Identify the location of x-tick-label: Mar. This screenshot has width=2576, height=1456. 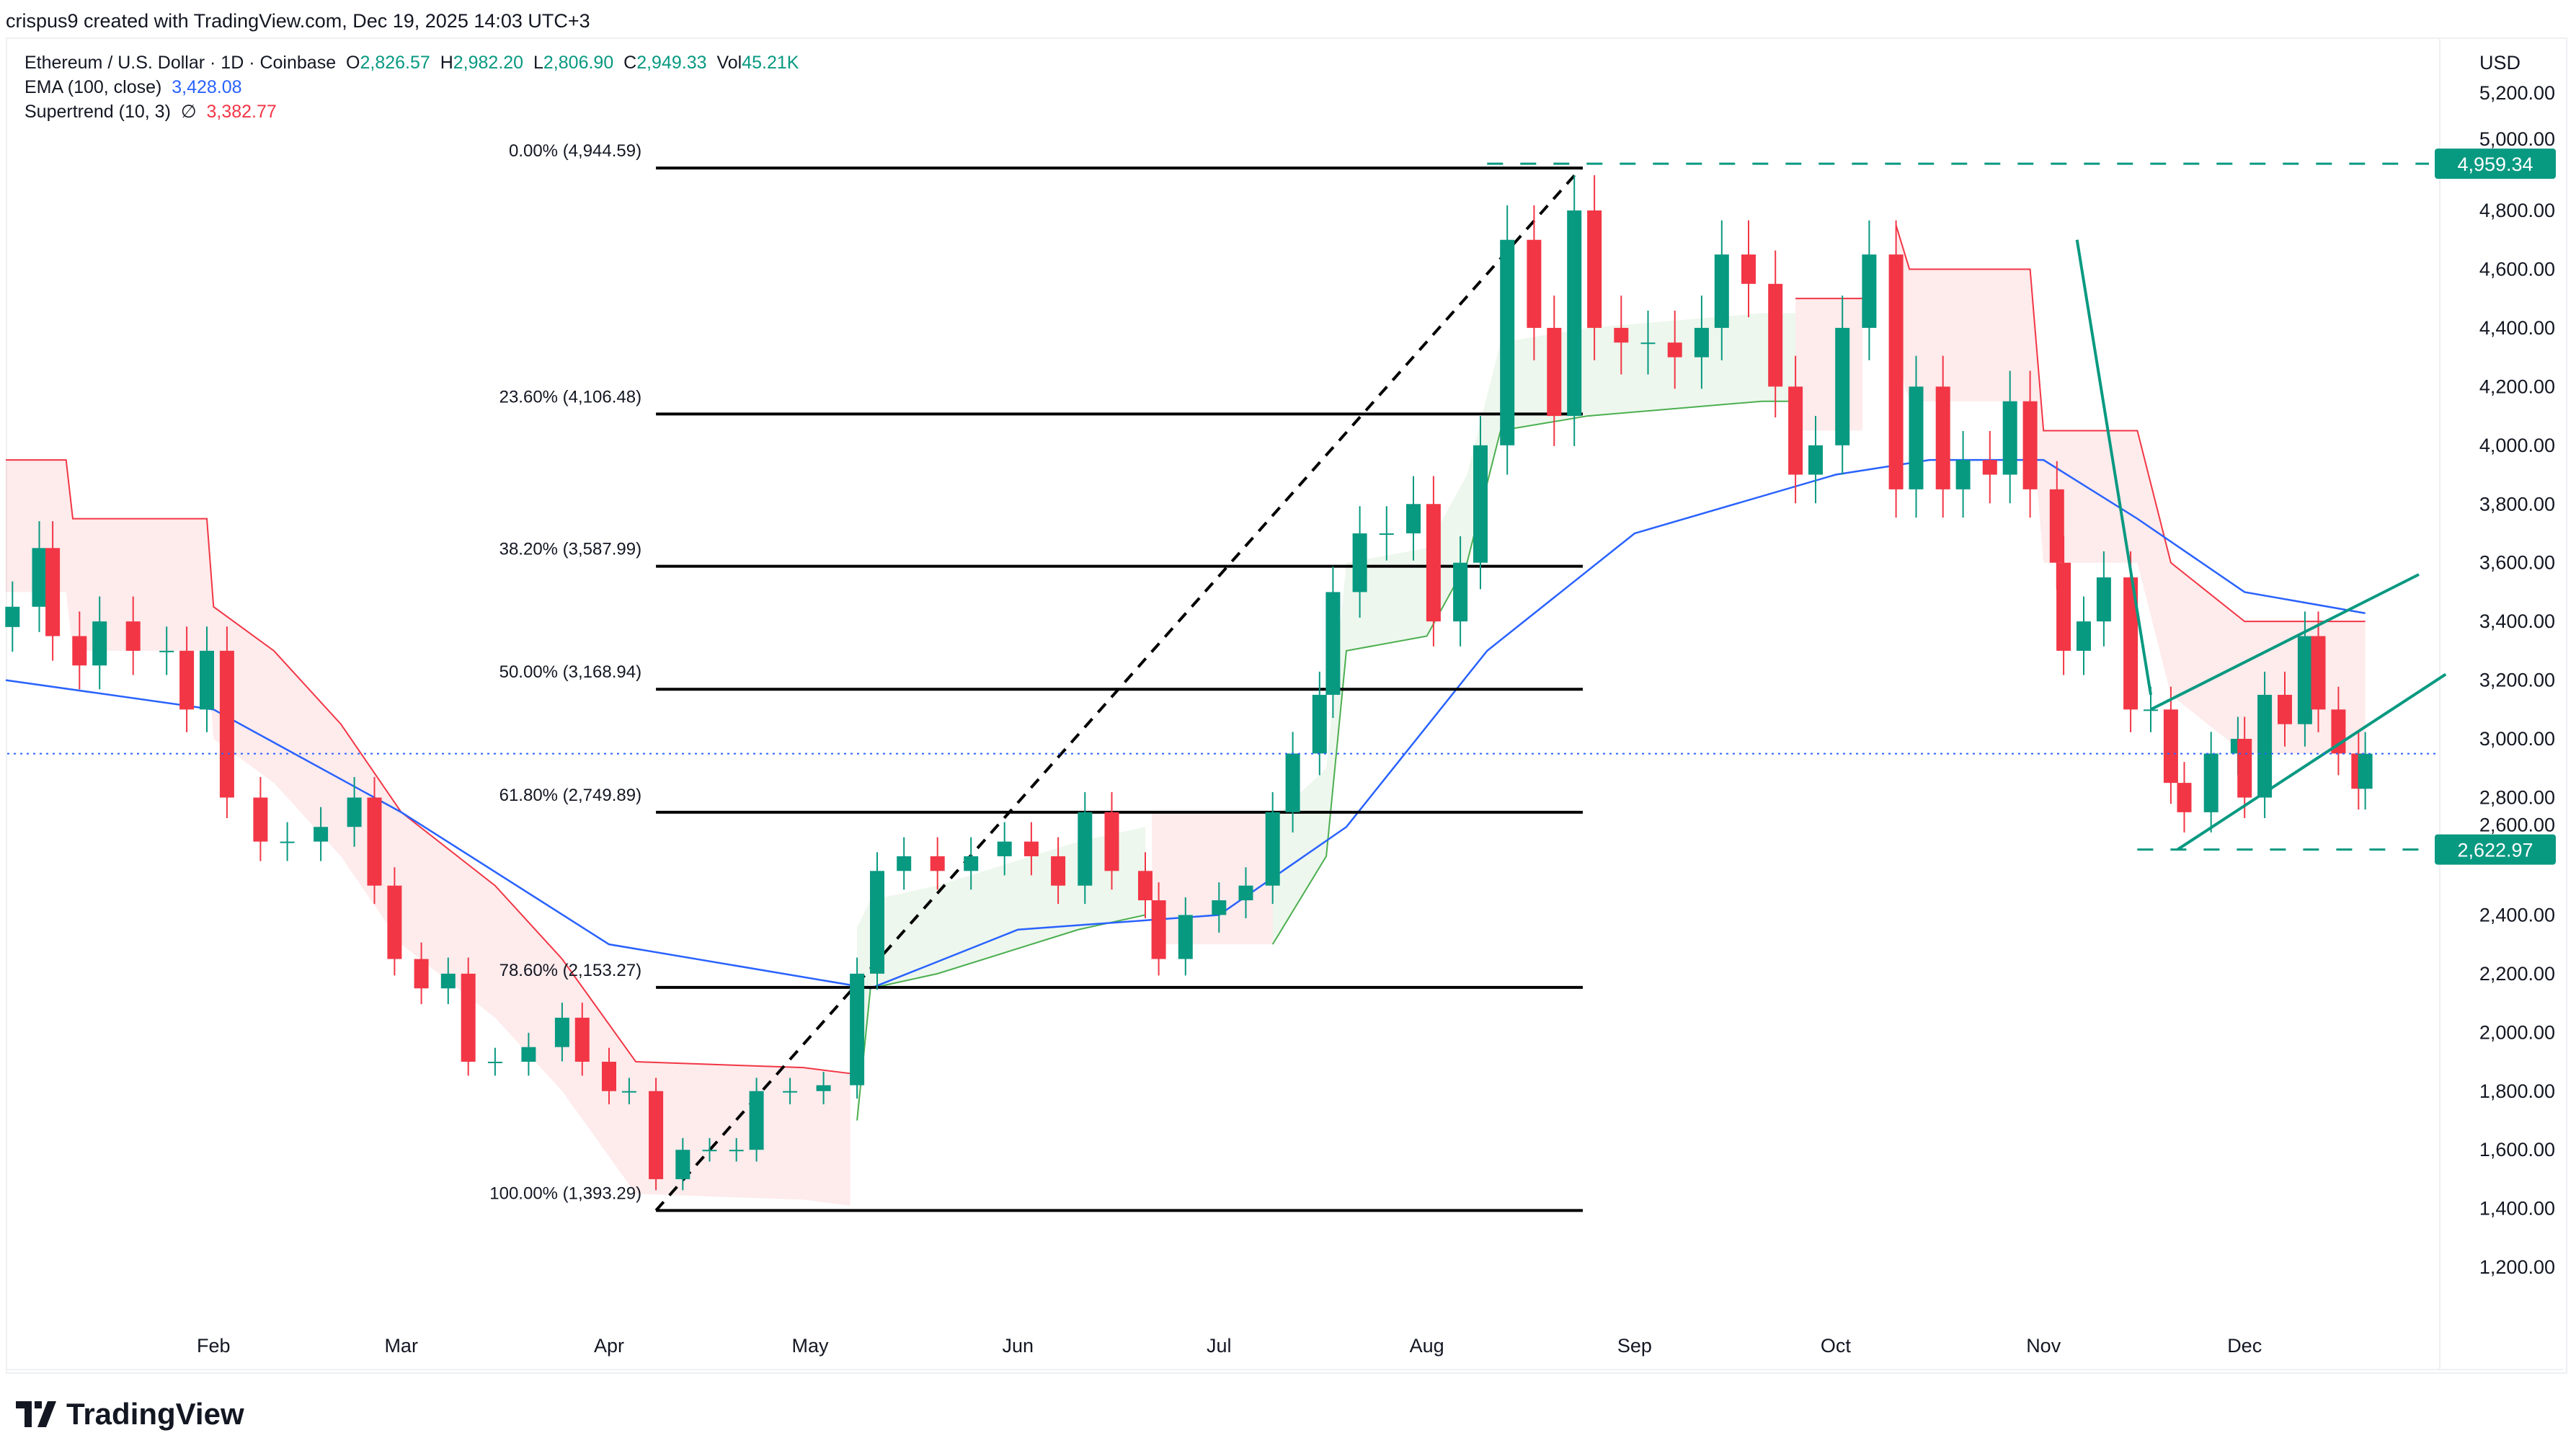
(401, 1346).